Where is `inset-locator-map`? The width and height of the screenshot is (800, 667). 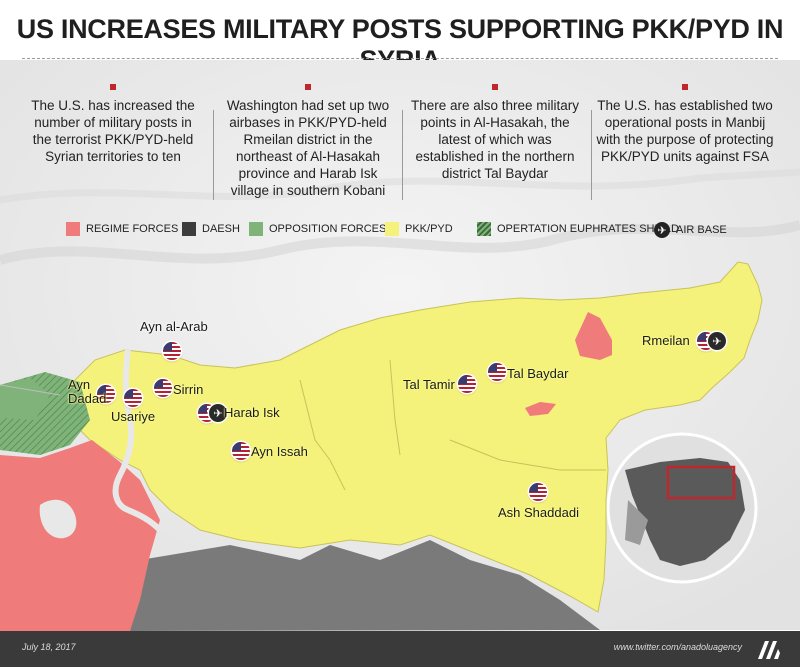 inset-locator-map is located at coordinates (682, 508).